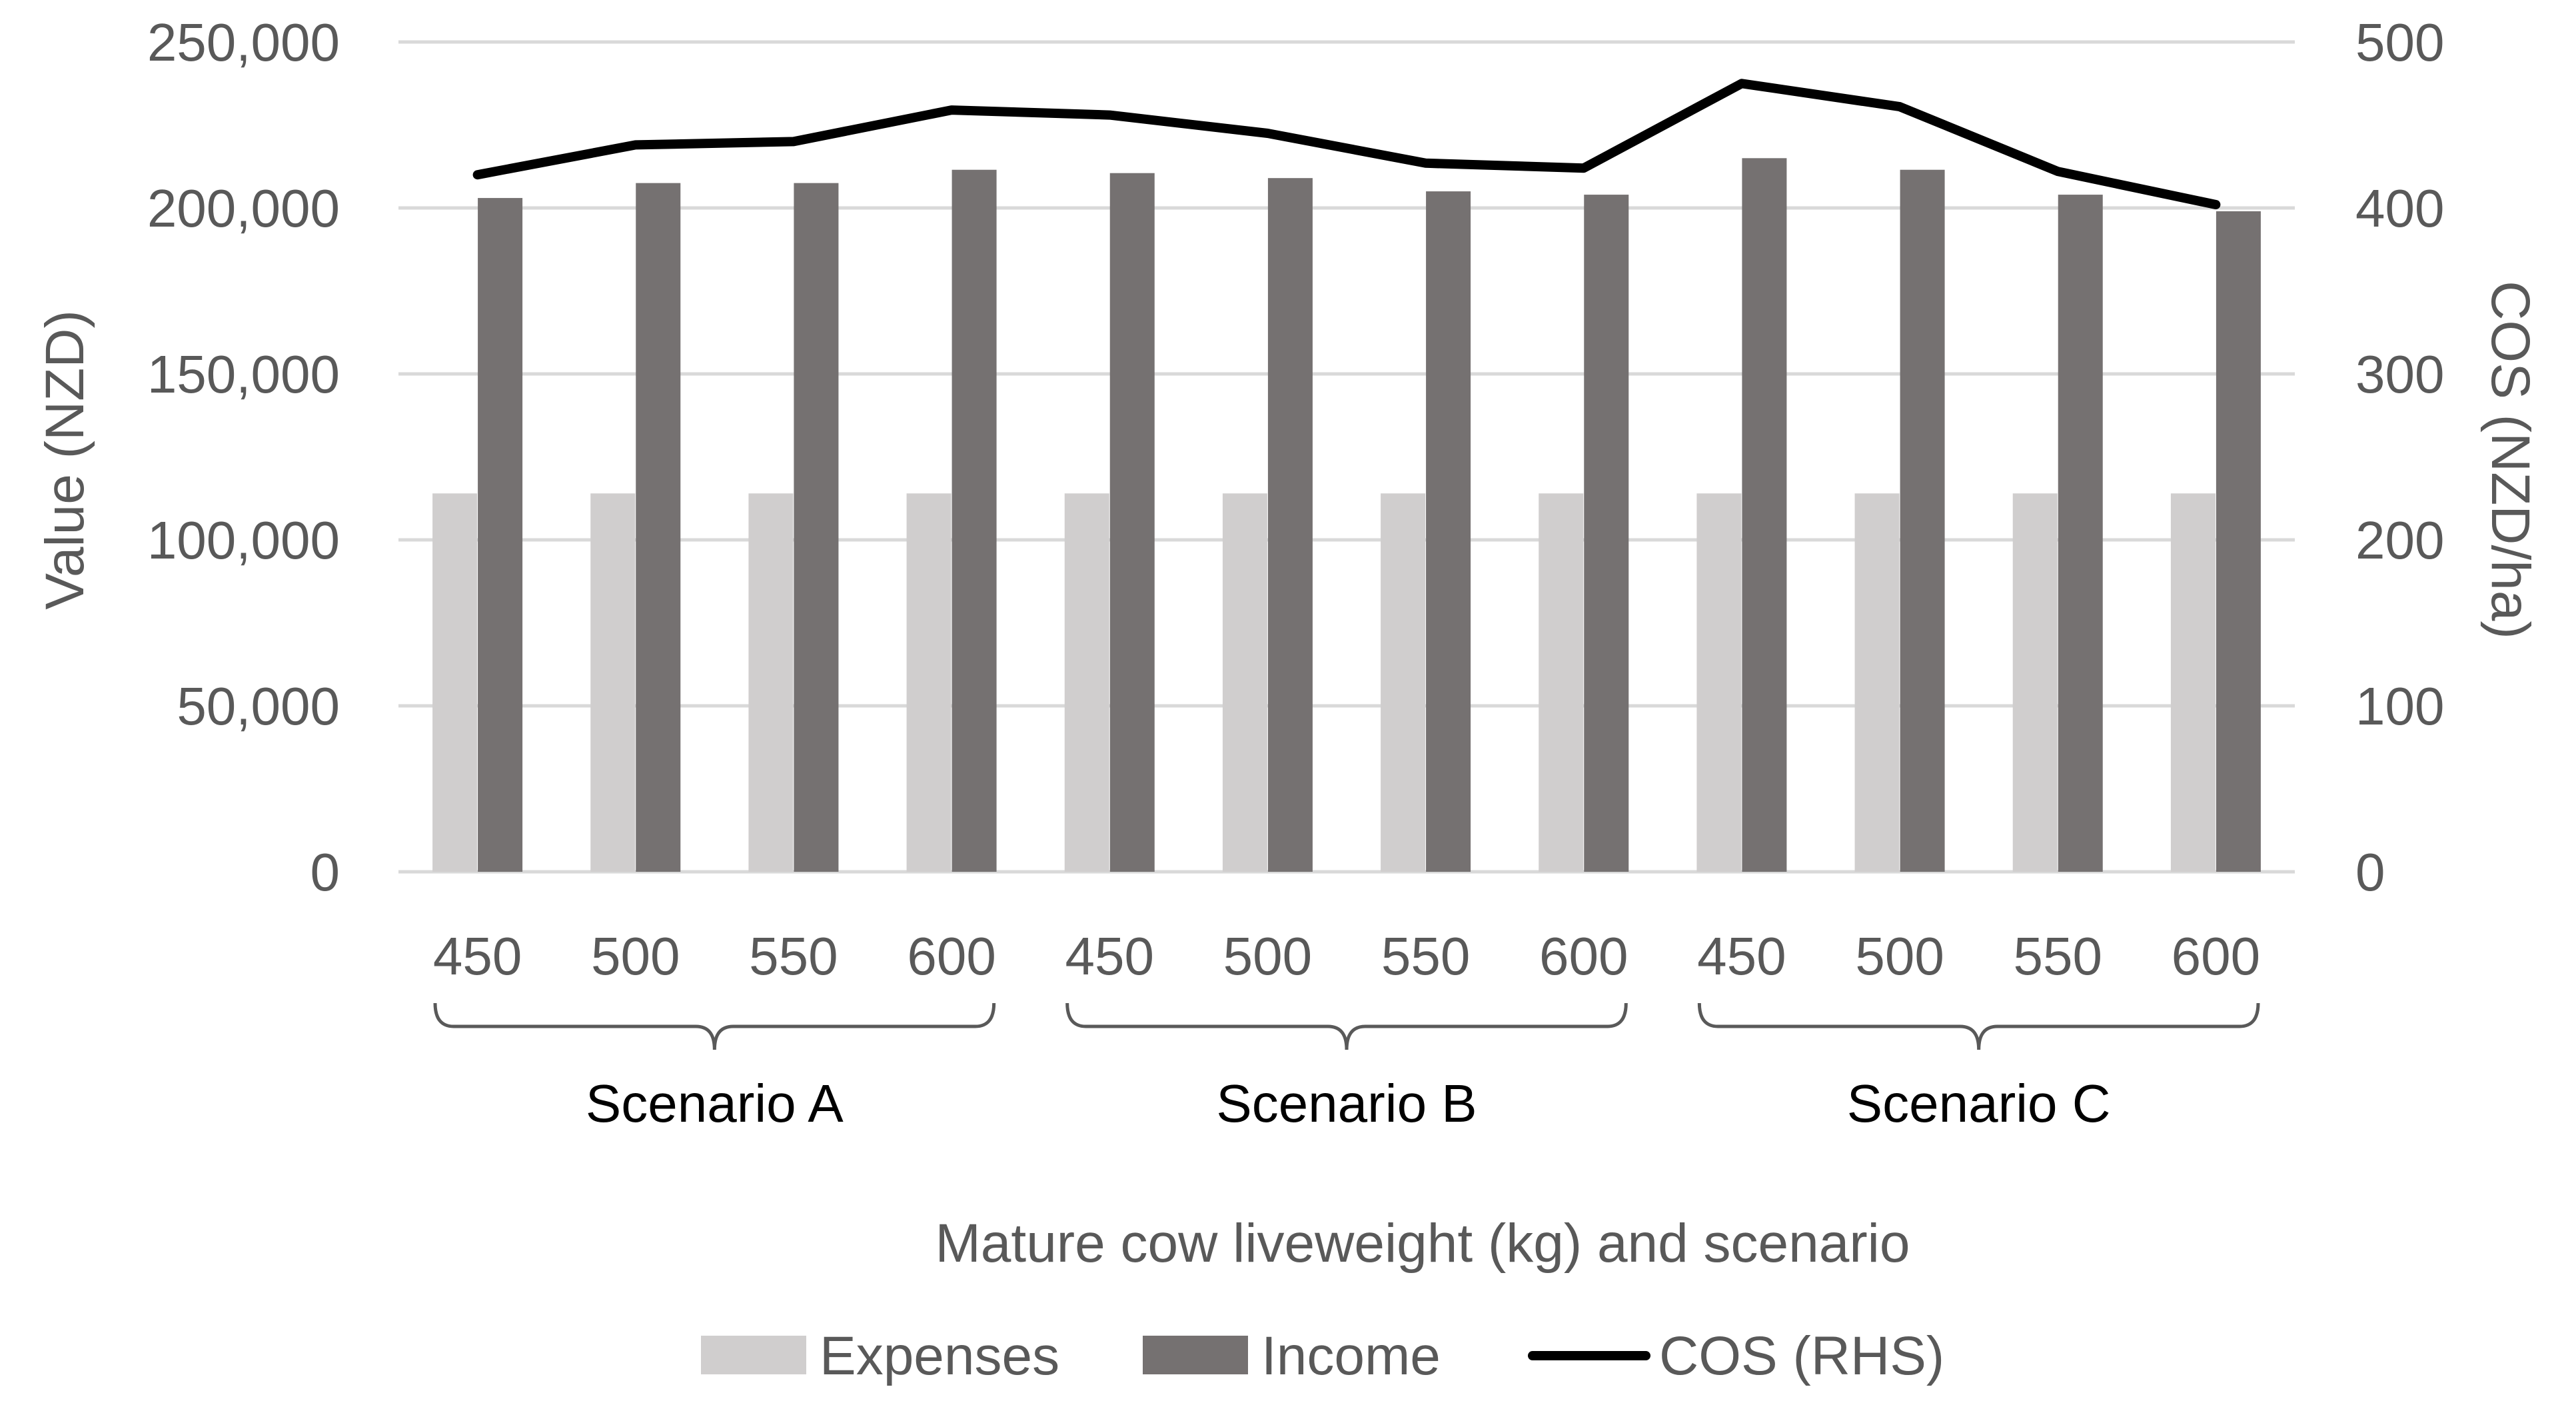 The height and width of the screenshot is (1419, 2576). What do you see at coordinates (715, 1103) in the screenshot?
I see `scenario-label: Scenario A` at bounding box center [715, 1103].